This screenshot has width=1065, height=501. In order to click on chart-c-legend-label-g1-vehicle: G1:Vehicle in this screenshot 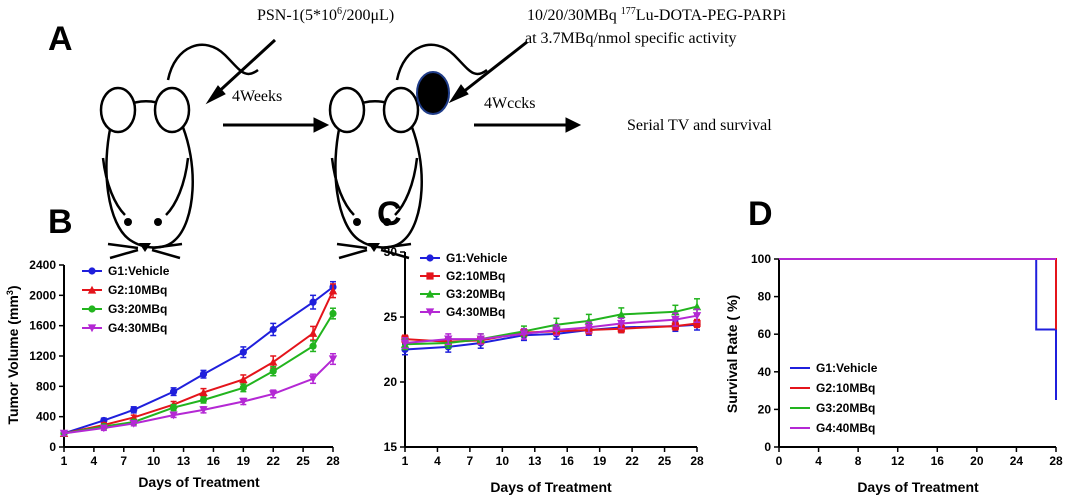, I will do `click(477, 258)`.